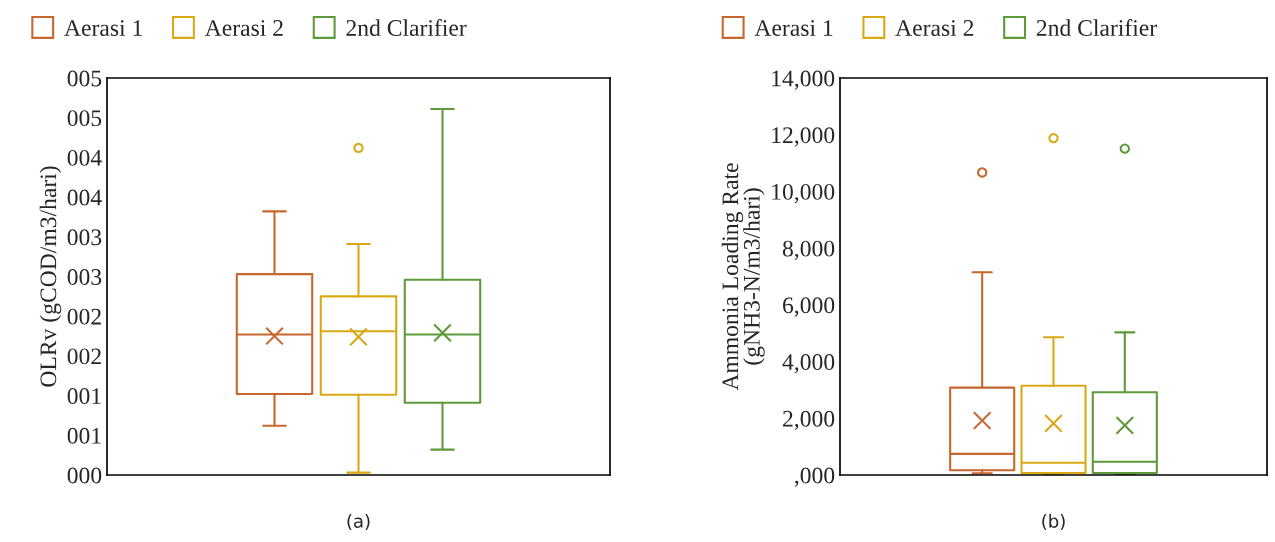 The width and height of the screenshot is (1275, 542). I want to click on y-tick-label: 12,000, so click(803, 137).